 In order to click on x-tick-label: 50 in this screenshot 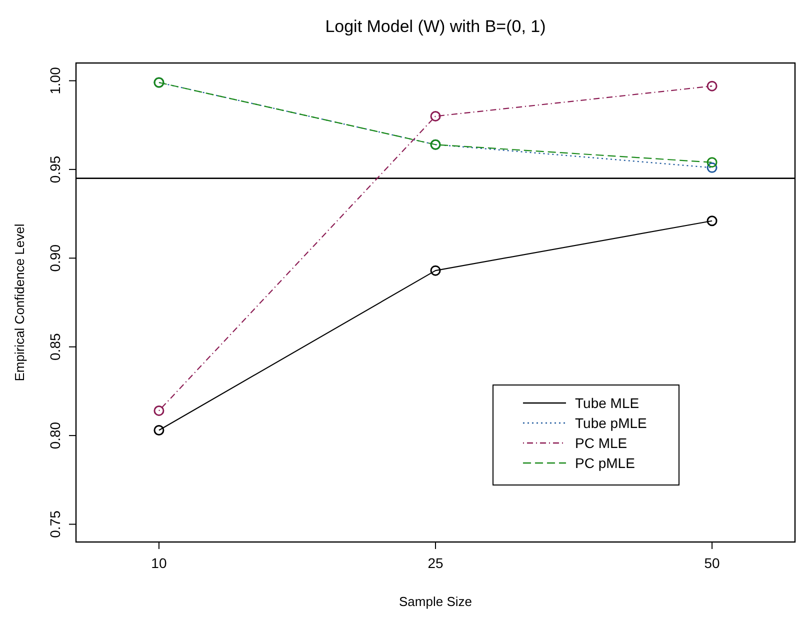, I will do `click(712, 563)`.